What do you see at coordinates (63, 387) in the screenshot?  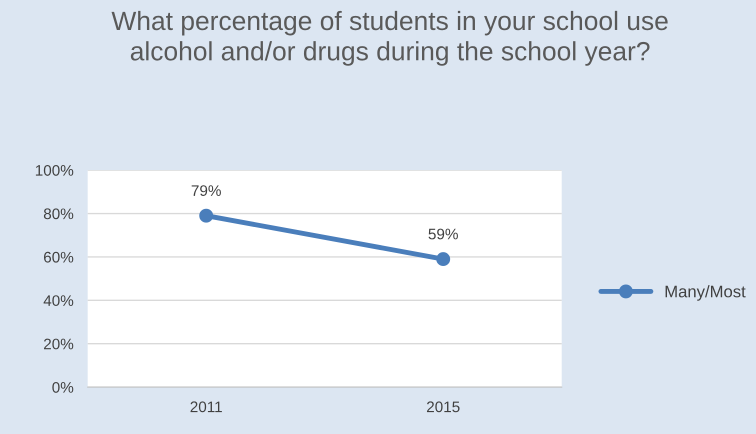 I see `y-tick-label: 0%` at bounding box center [63, 387].